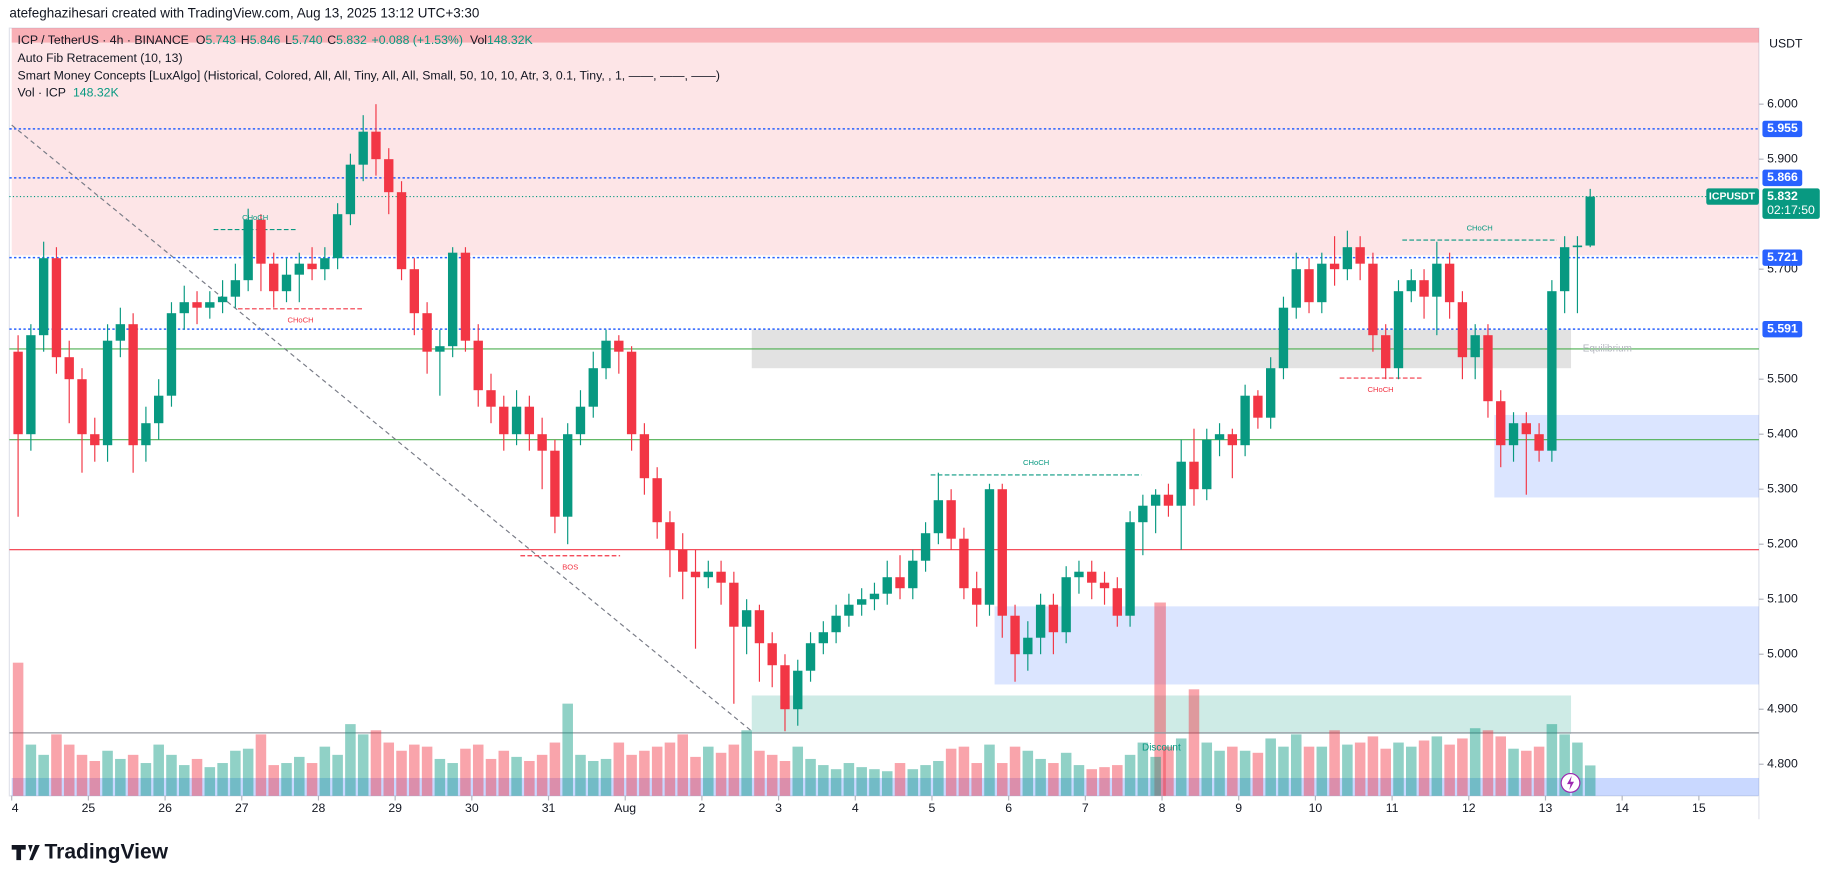  I want to click on x-tick-label: 7, so click(1085, 808).